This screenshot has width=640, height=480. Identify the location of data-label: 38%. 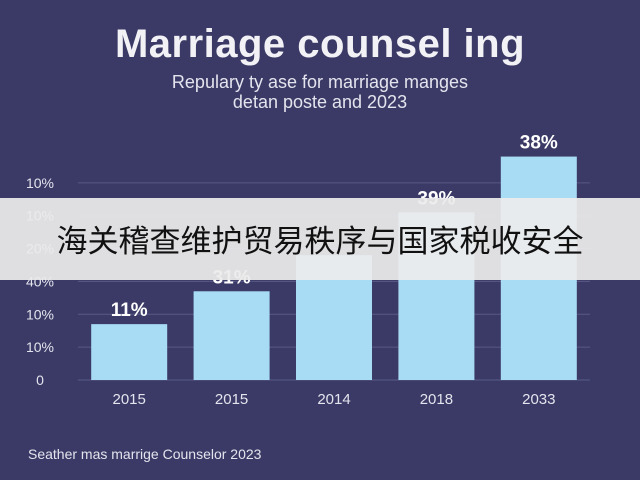
(539, 143).